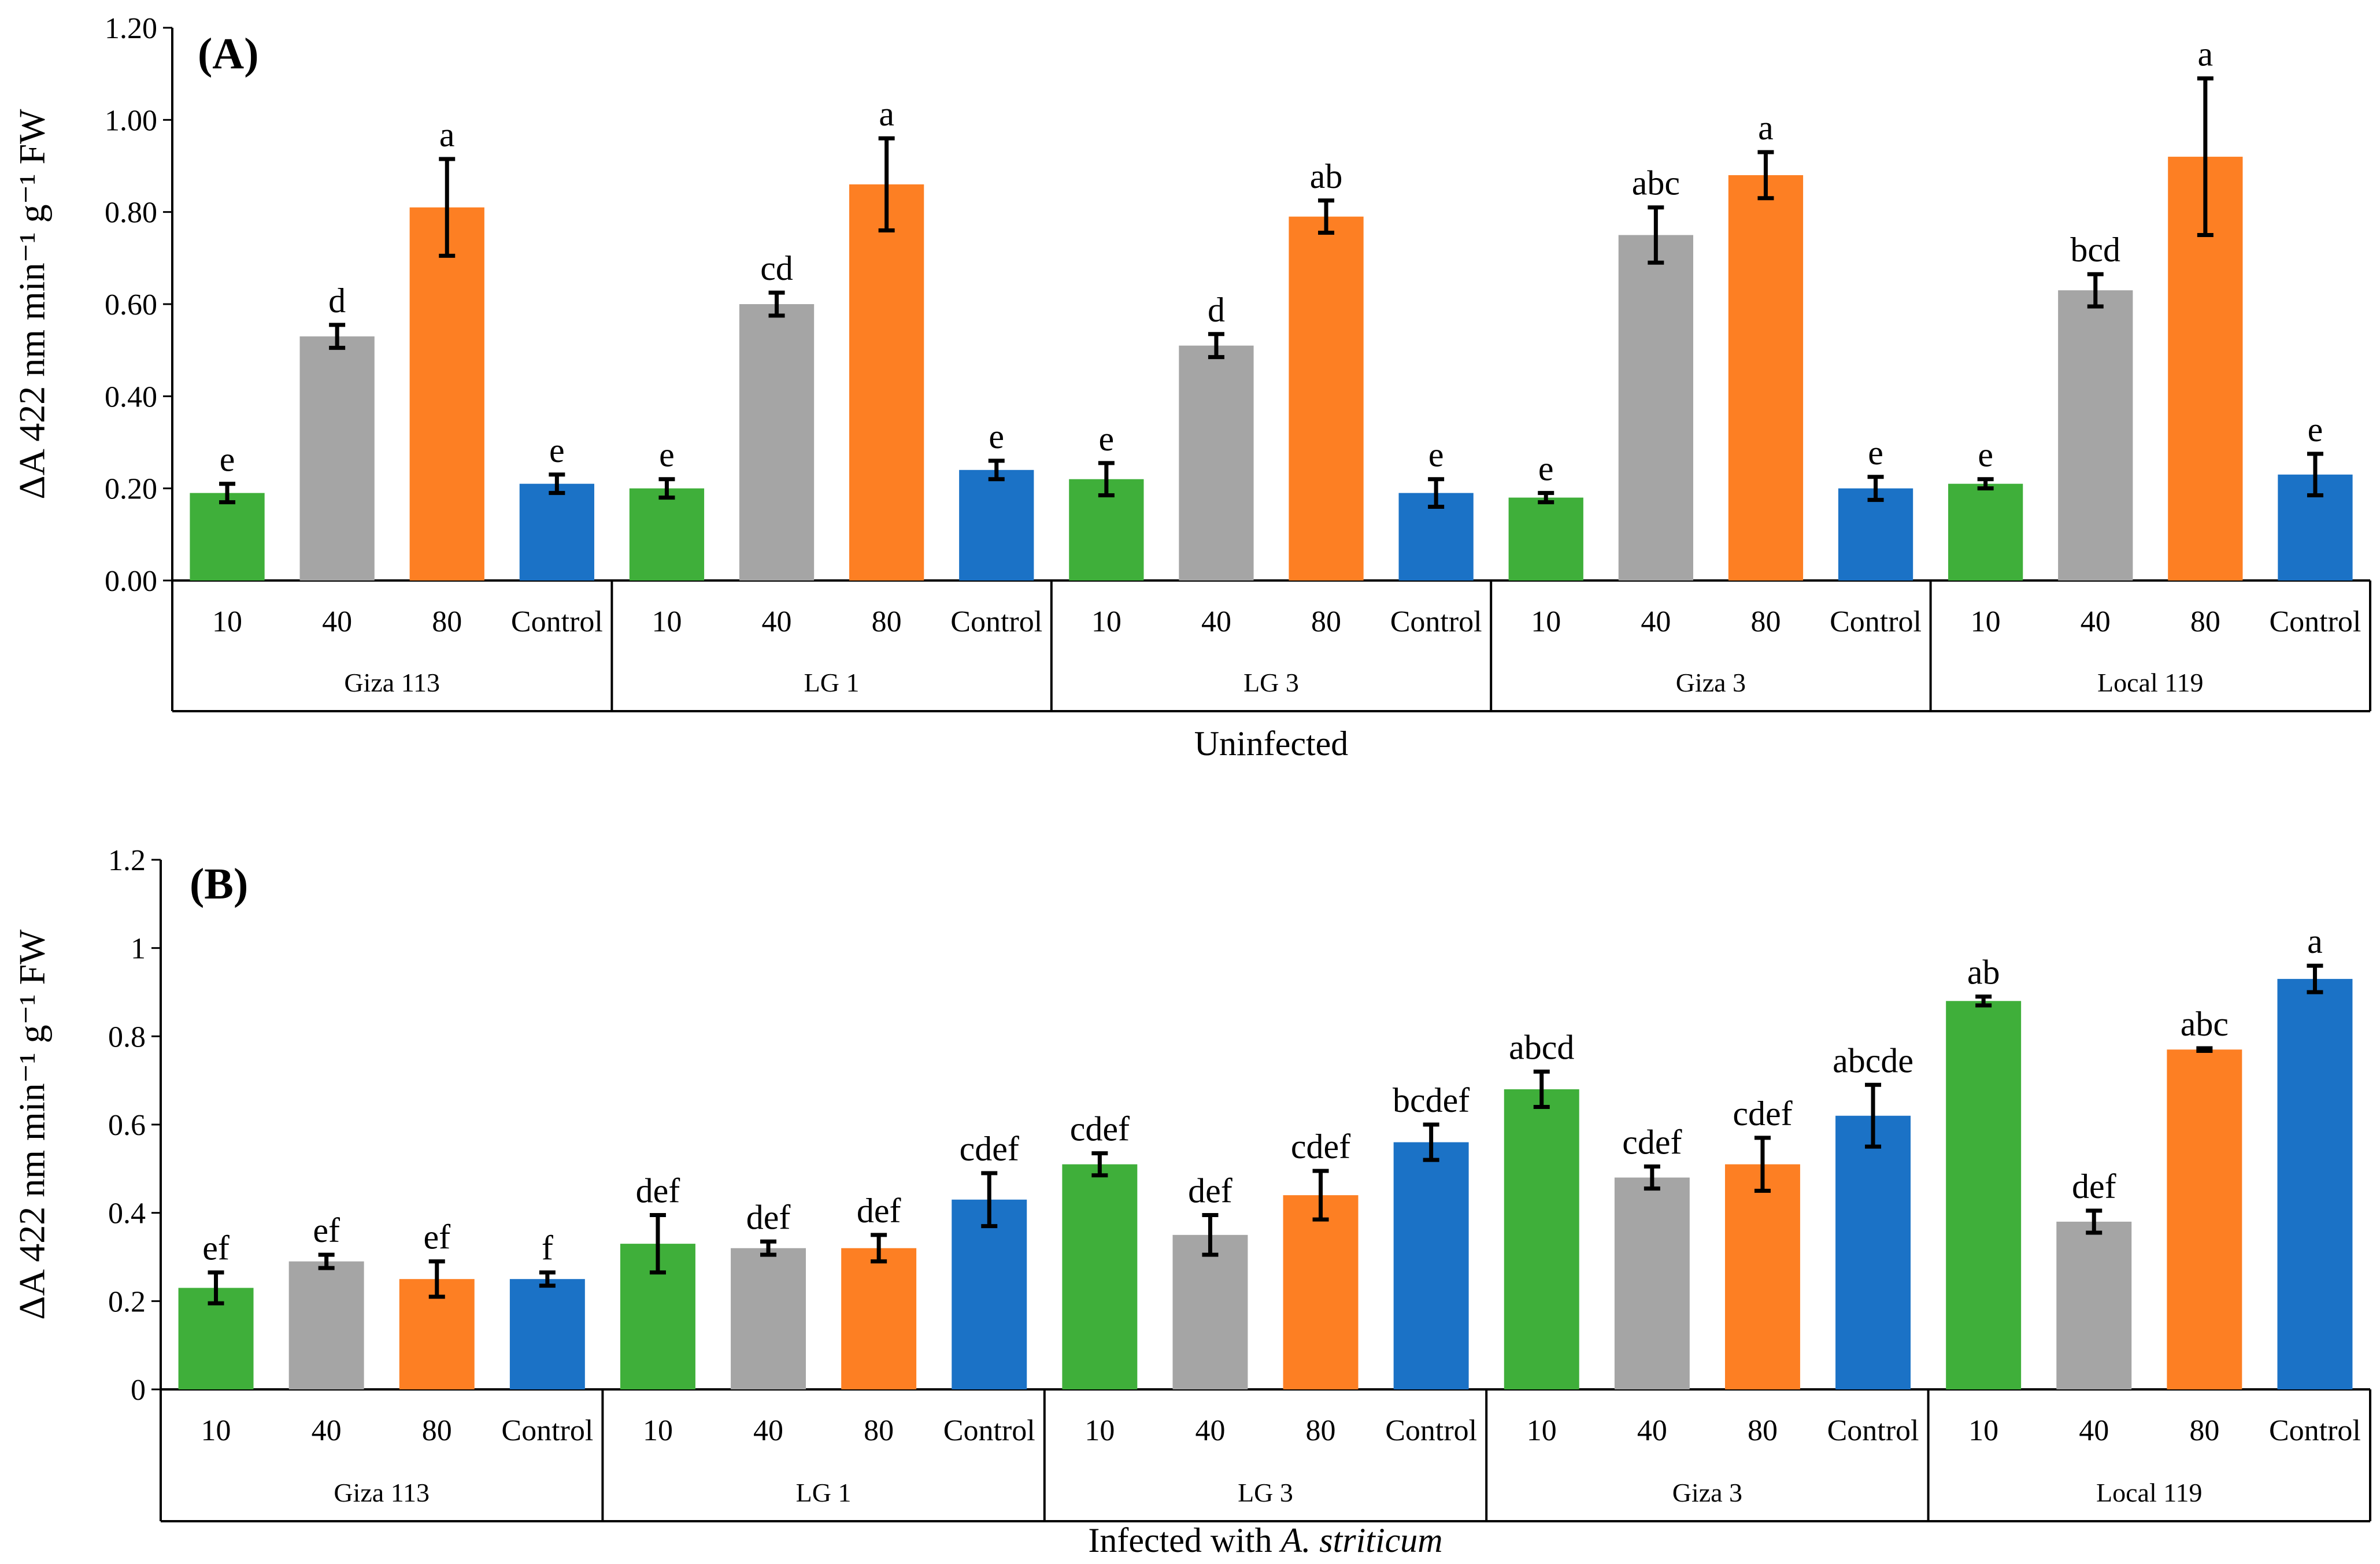 This screenshot has height=1564, width=2380. I want to click on group-label: Local 119, so click(2149, 1493).